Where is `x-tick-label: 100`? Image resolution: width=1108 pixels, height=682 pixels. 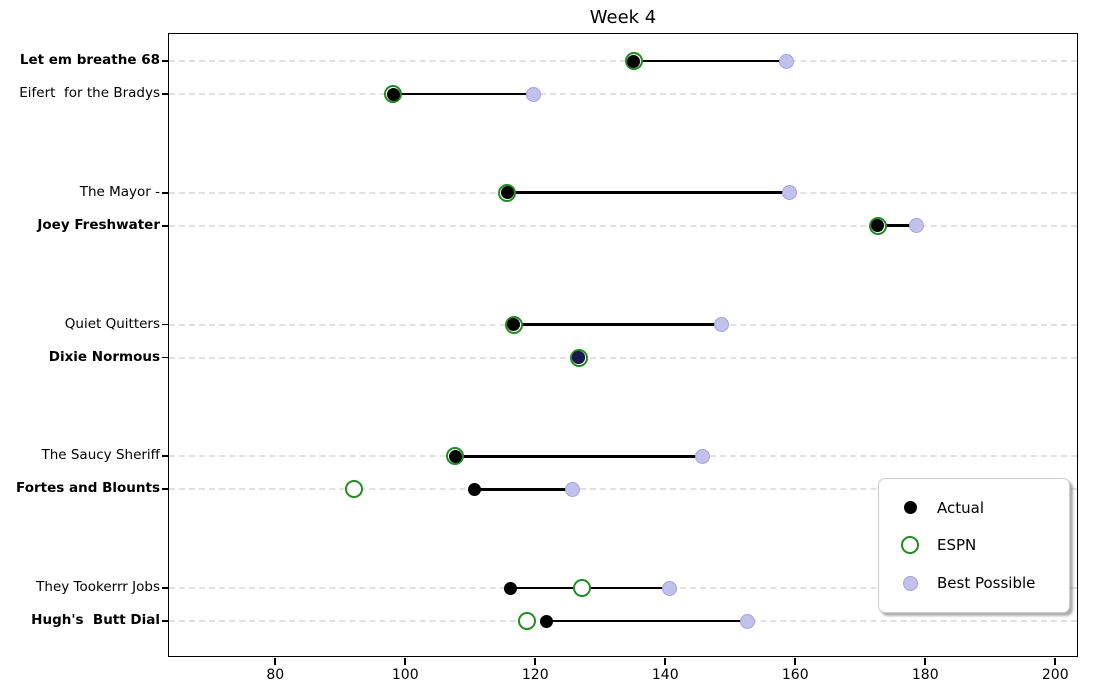 x-tick-label: 100 is located at coordinates (405, 674).